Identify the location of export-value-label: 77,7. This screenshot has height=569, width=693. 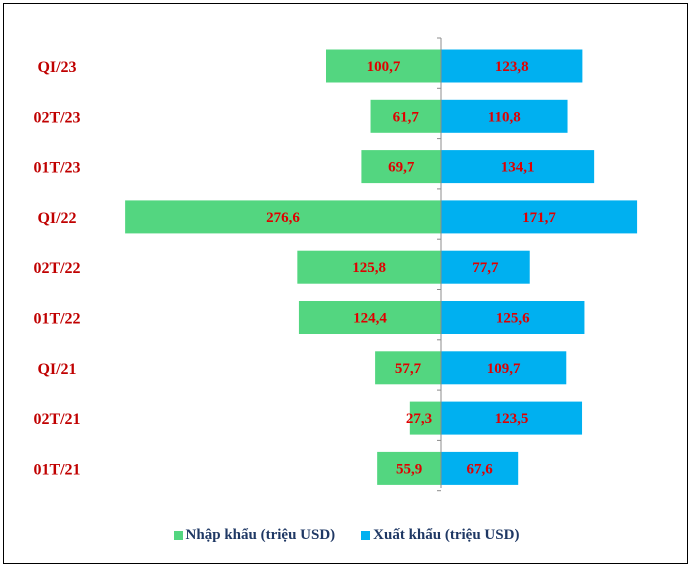
(485, 268).